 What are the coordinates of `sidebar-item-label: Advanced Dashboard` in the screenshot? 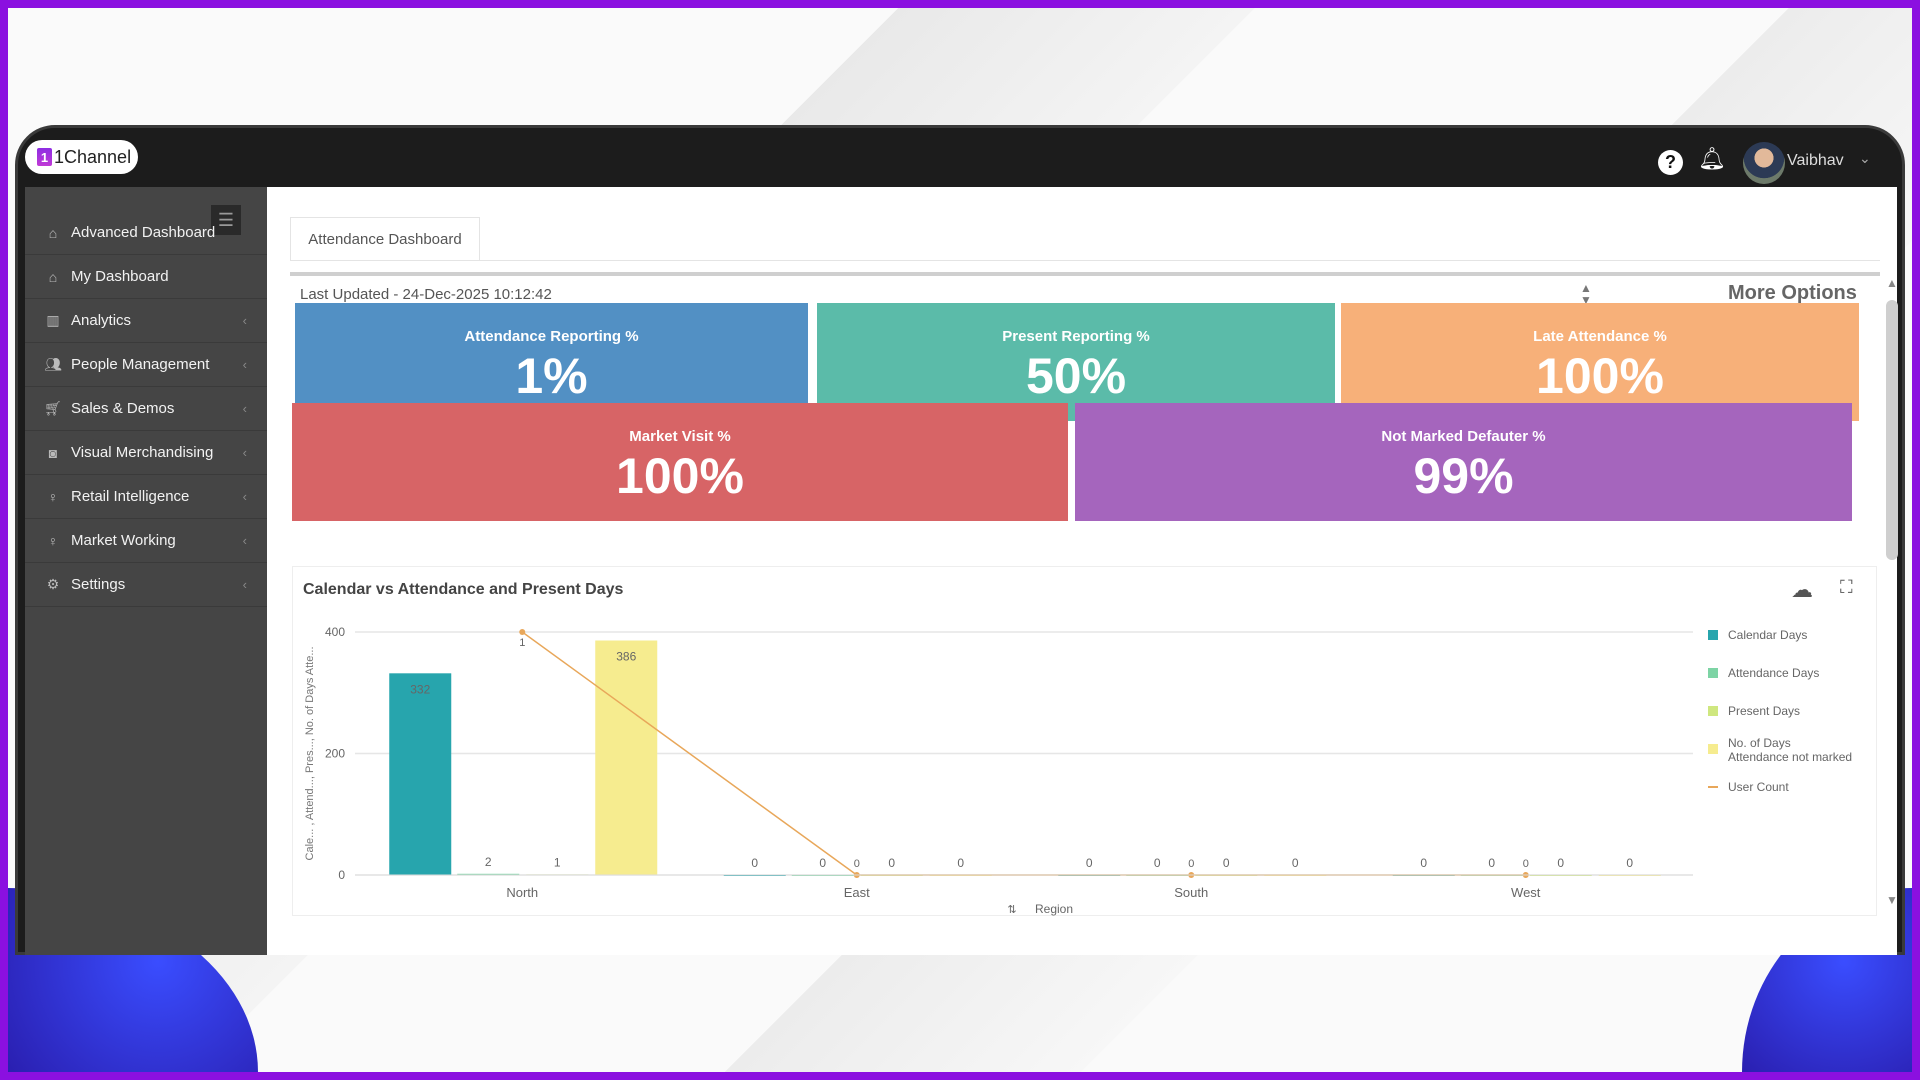 It's located at (143, 232).